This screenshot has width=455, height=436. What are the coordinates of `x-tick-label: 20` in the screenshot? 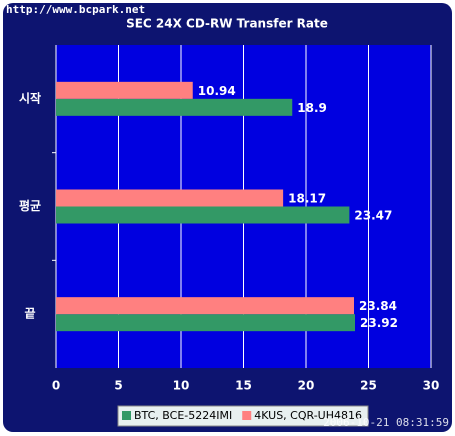 It's located at (306, 386).